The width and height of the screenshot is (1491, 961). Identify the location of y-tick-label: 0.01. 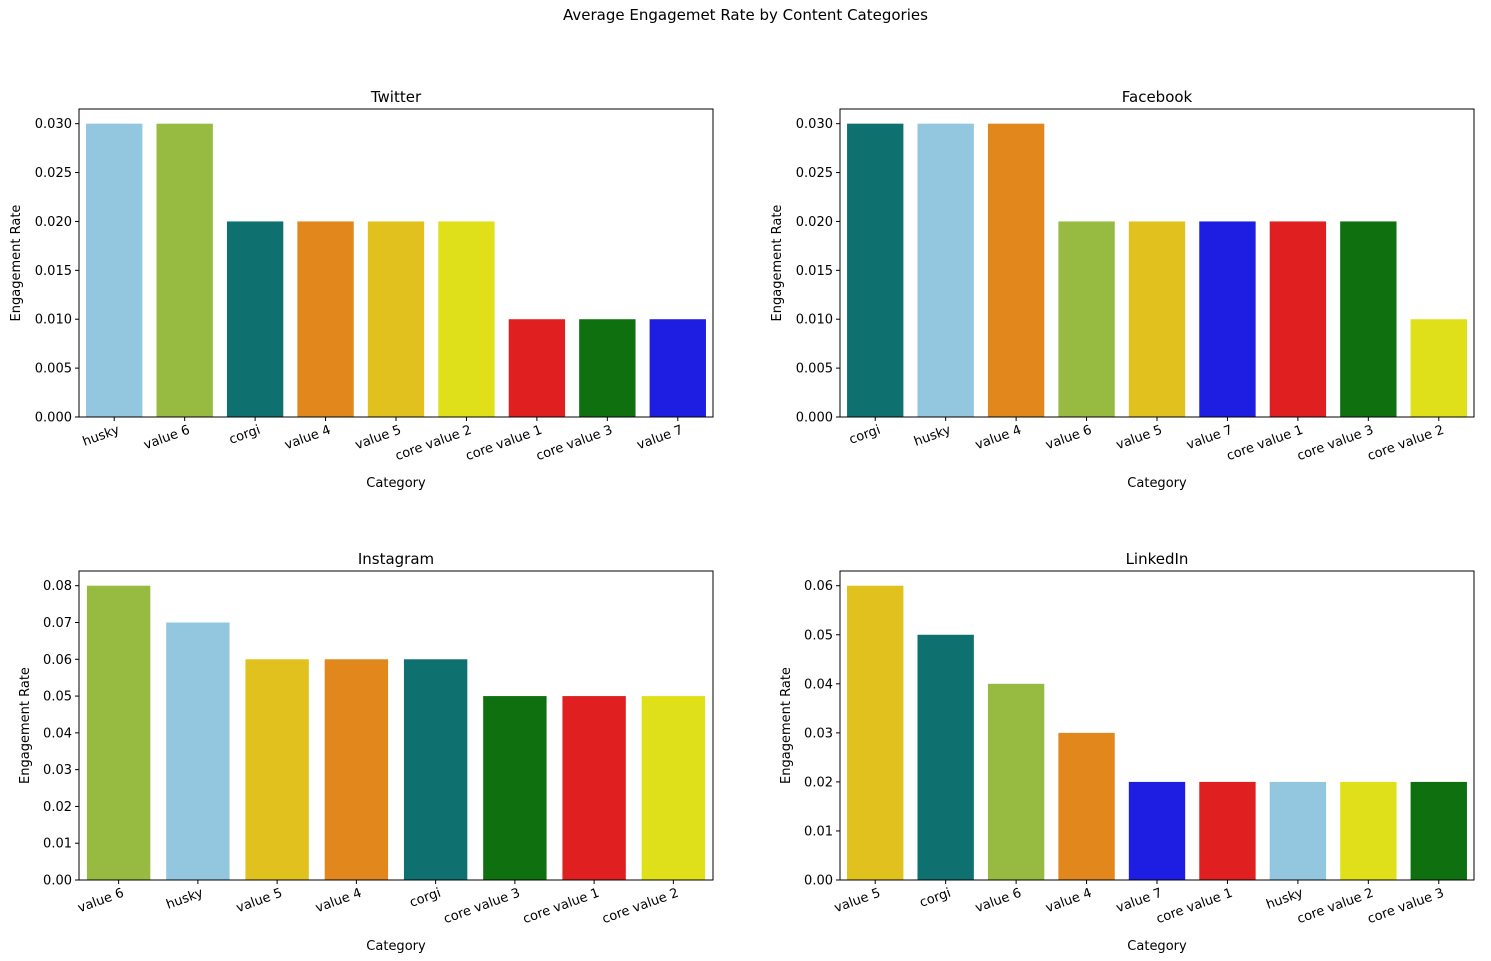
(57, 844).